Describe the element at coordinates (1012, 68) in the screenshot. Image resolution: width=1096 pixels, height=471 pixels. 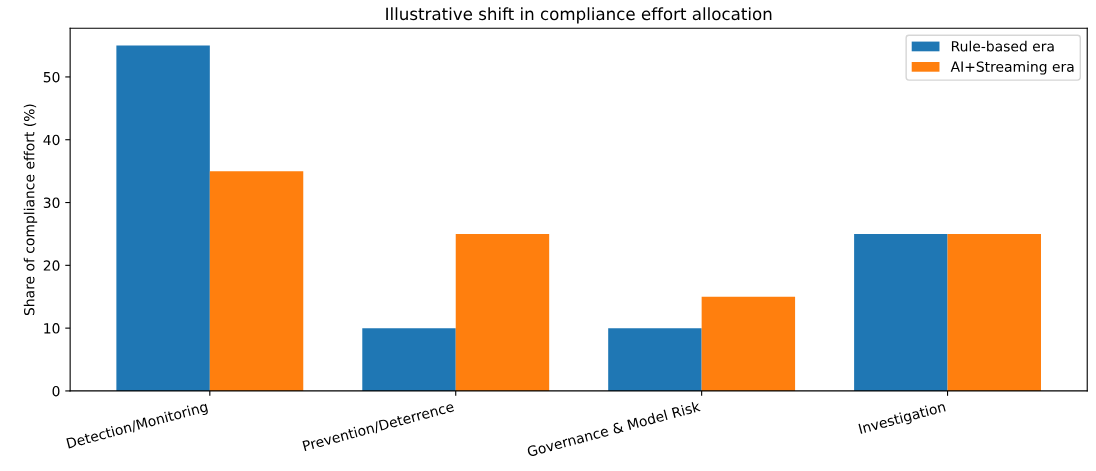
I see `legend-label: AI+Streaming era` at that location.